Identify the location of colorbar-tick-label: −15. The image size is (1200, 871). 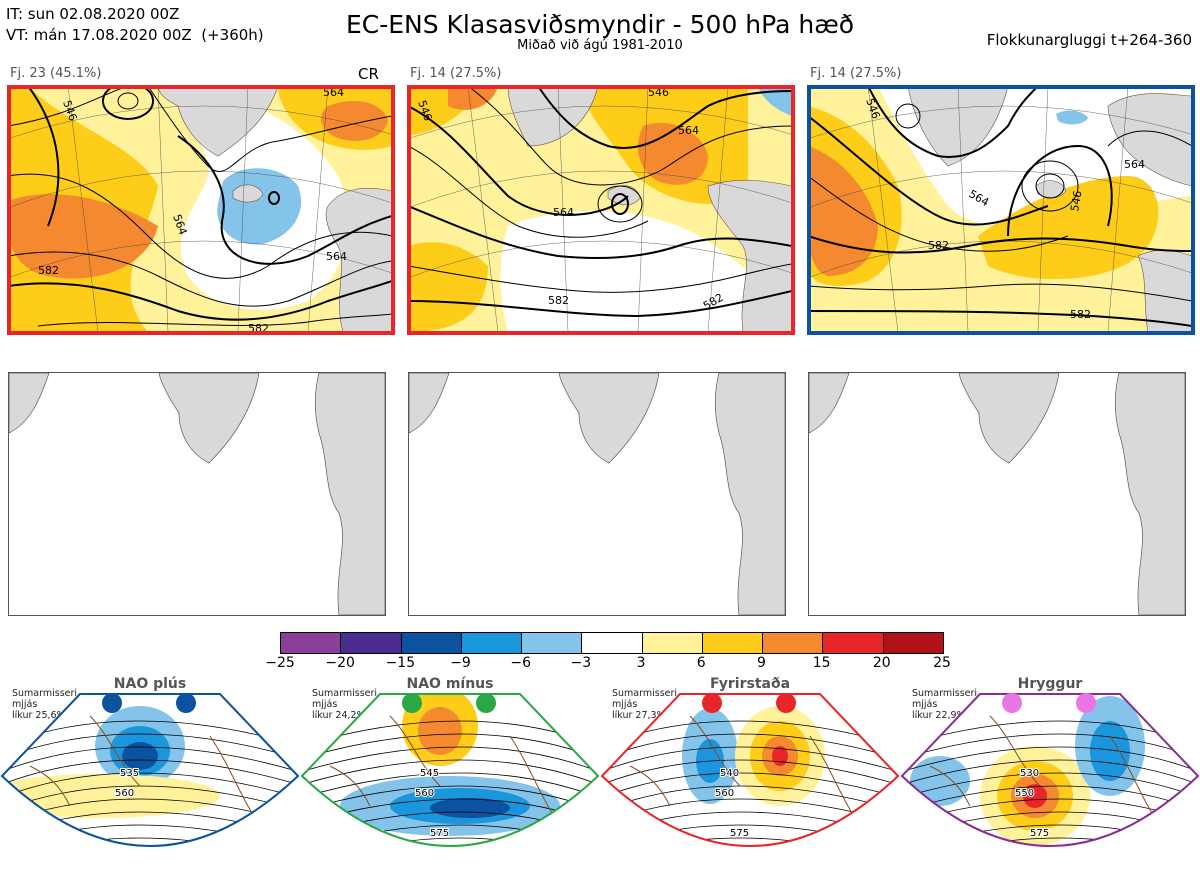
(400, 663).